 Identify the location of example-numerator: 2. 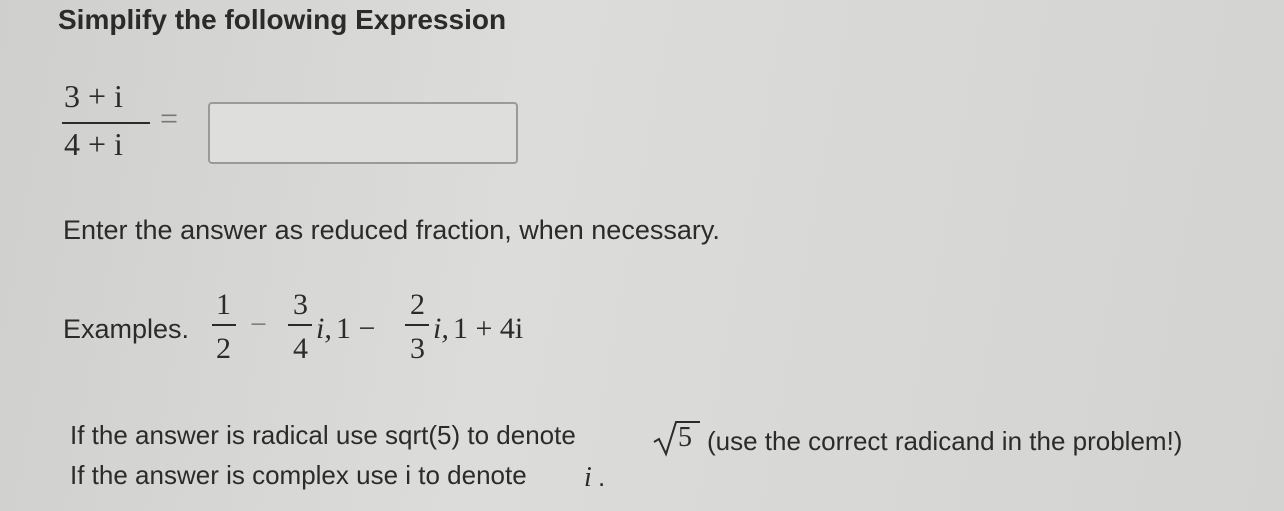
(417, 304).